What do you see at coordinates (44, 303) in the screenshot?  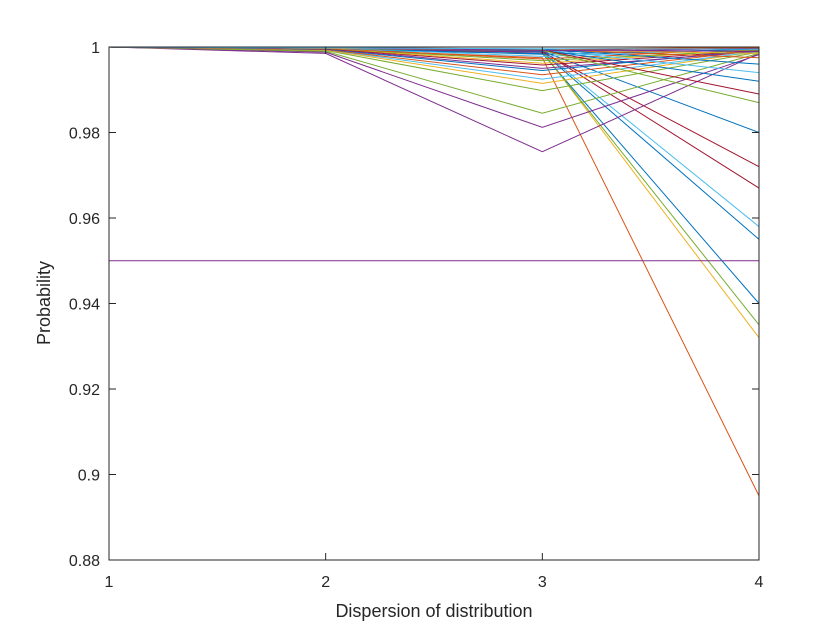 I see `y-axis-title: Probability` at bounding box center [44, 303].